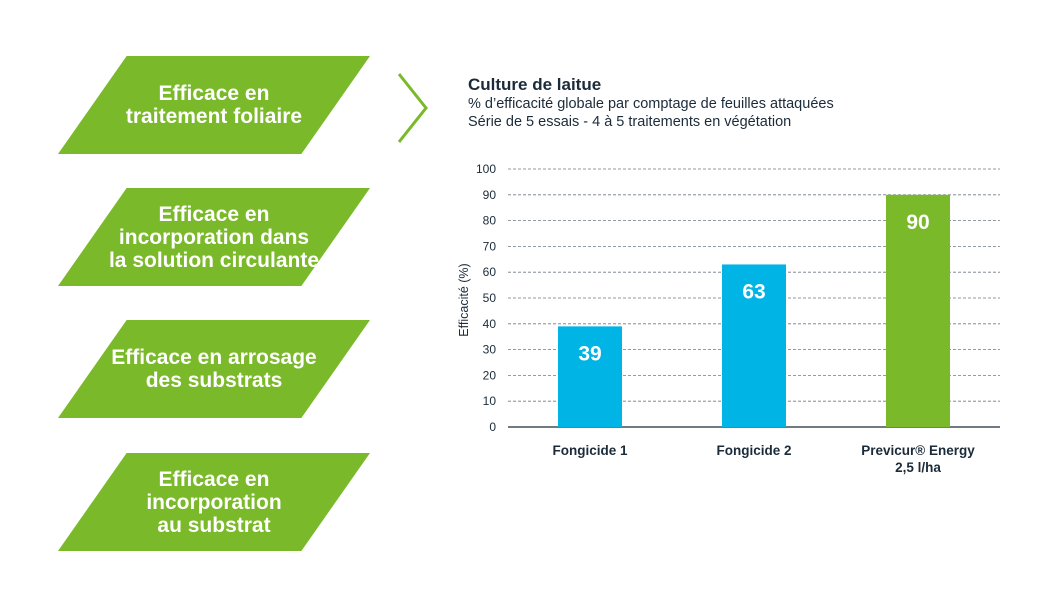  I want to click on y-tick-label: 10, so click(490, 401).